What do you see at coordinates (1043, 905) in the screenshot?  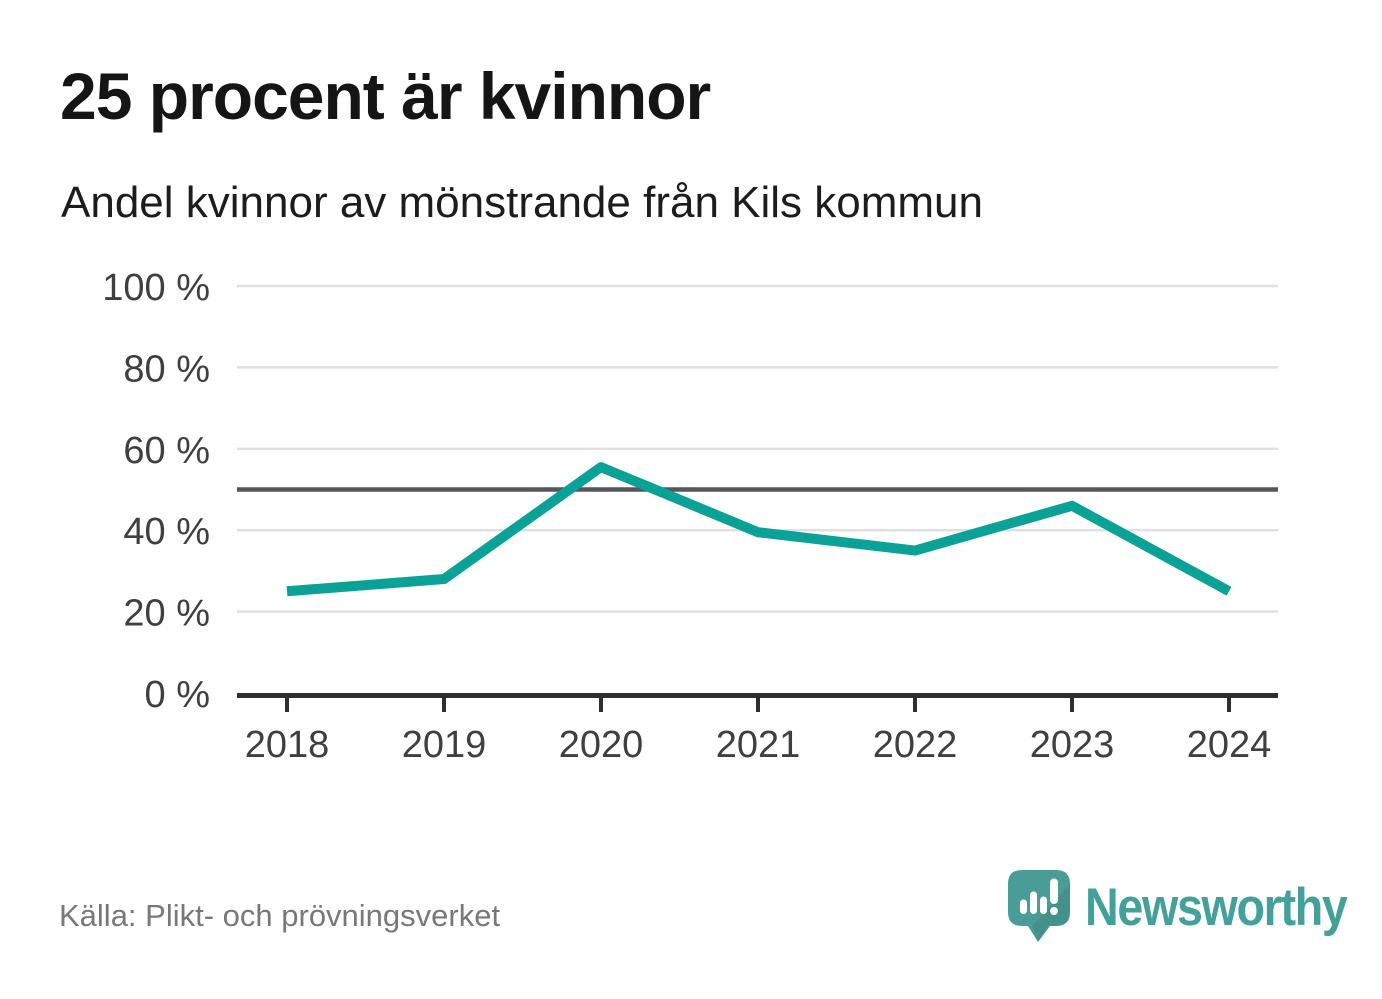 I see `logo-bar-medium` at bounding box center [1043, 905].